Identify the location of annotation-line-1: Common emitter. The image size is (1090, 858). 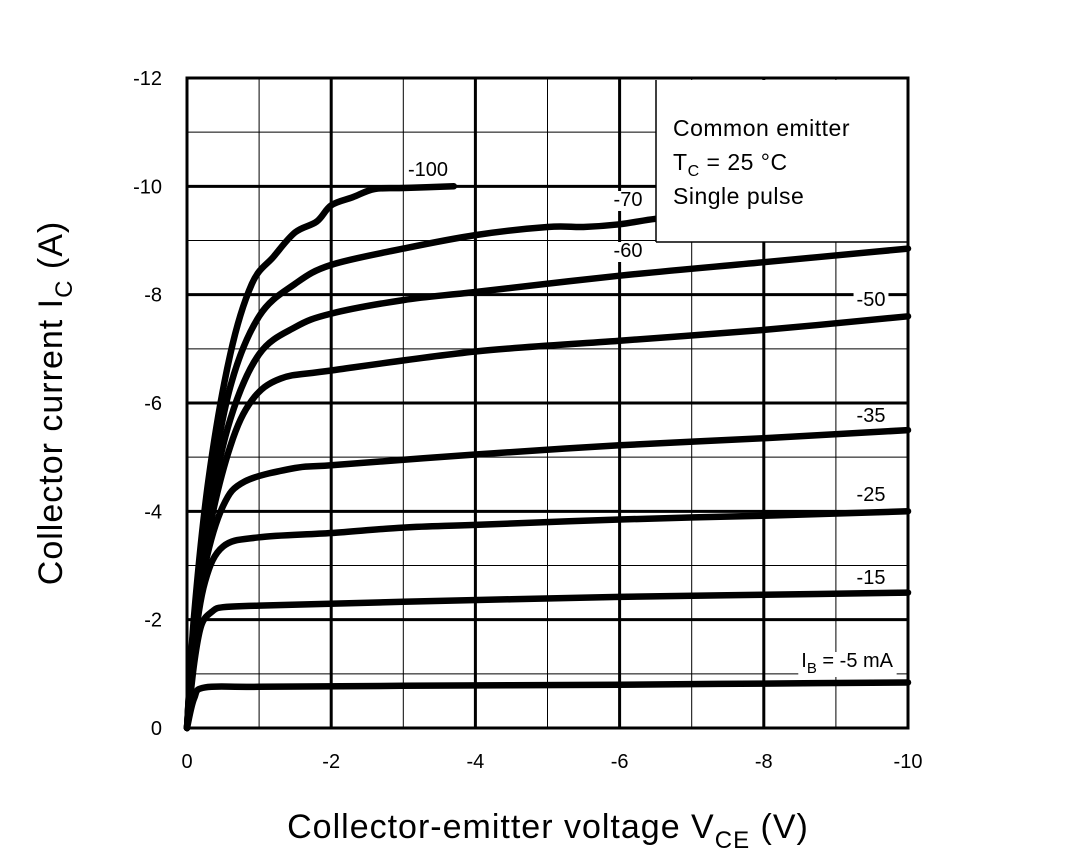
(761, 128).